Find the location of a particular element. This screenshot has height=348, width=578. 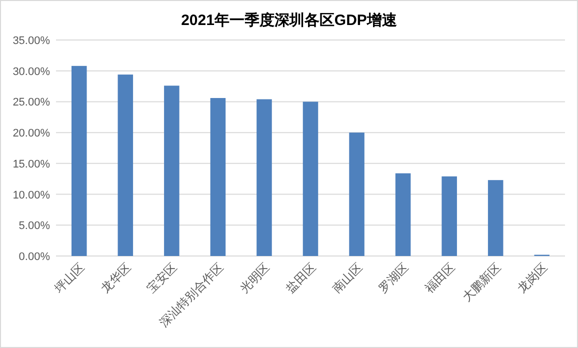

x-tick-label: 罗湖区 is located at coordinates (394, 278).